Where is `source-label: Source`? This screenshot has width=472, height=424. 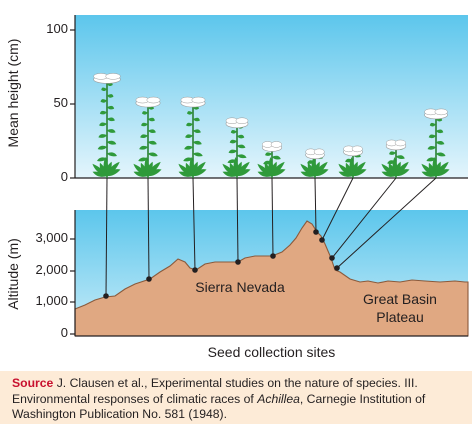
source-label: Source is located at coordinates (33, 383).